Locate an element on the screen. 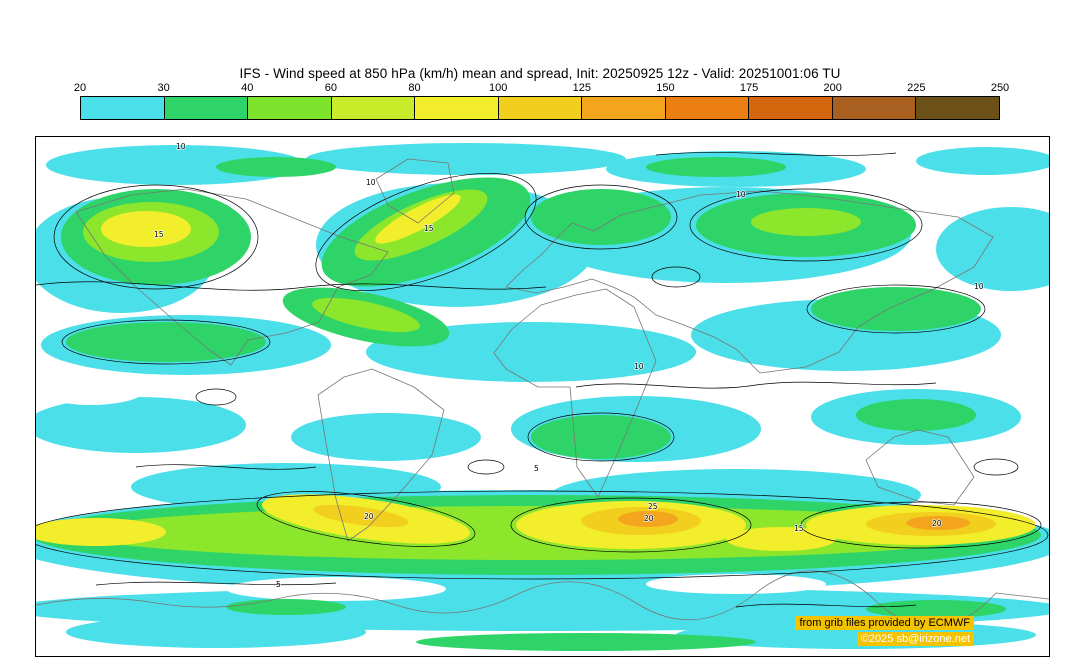  colorbar-tick-label: 40 is located at coordinates (247, 88).